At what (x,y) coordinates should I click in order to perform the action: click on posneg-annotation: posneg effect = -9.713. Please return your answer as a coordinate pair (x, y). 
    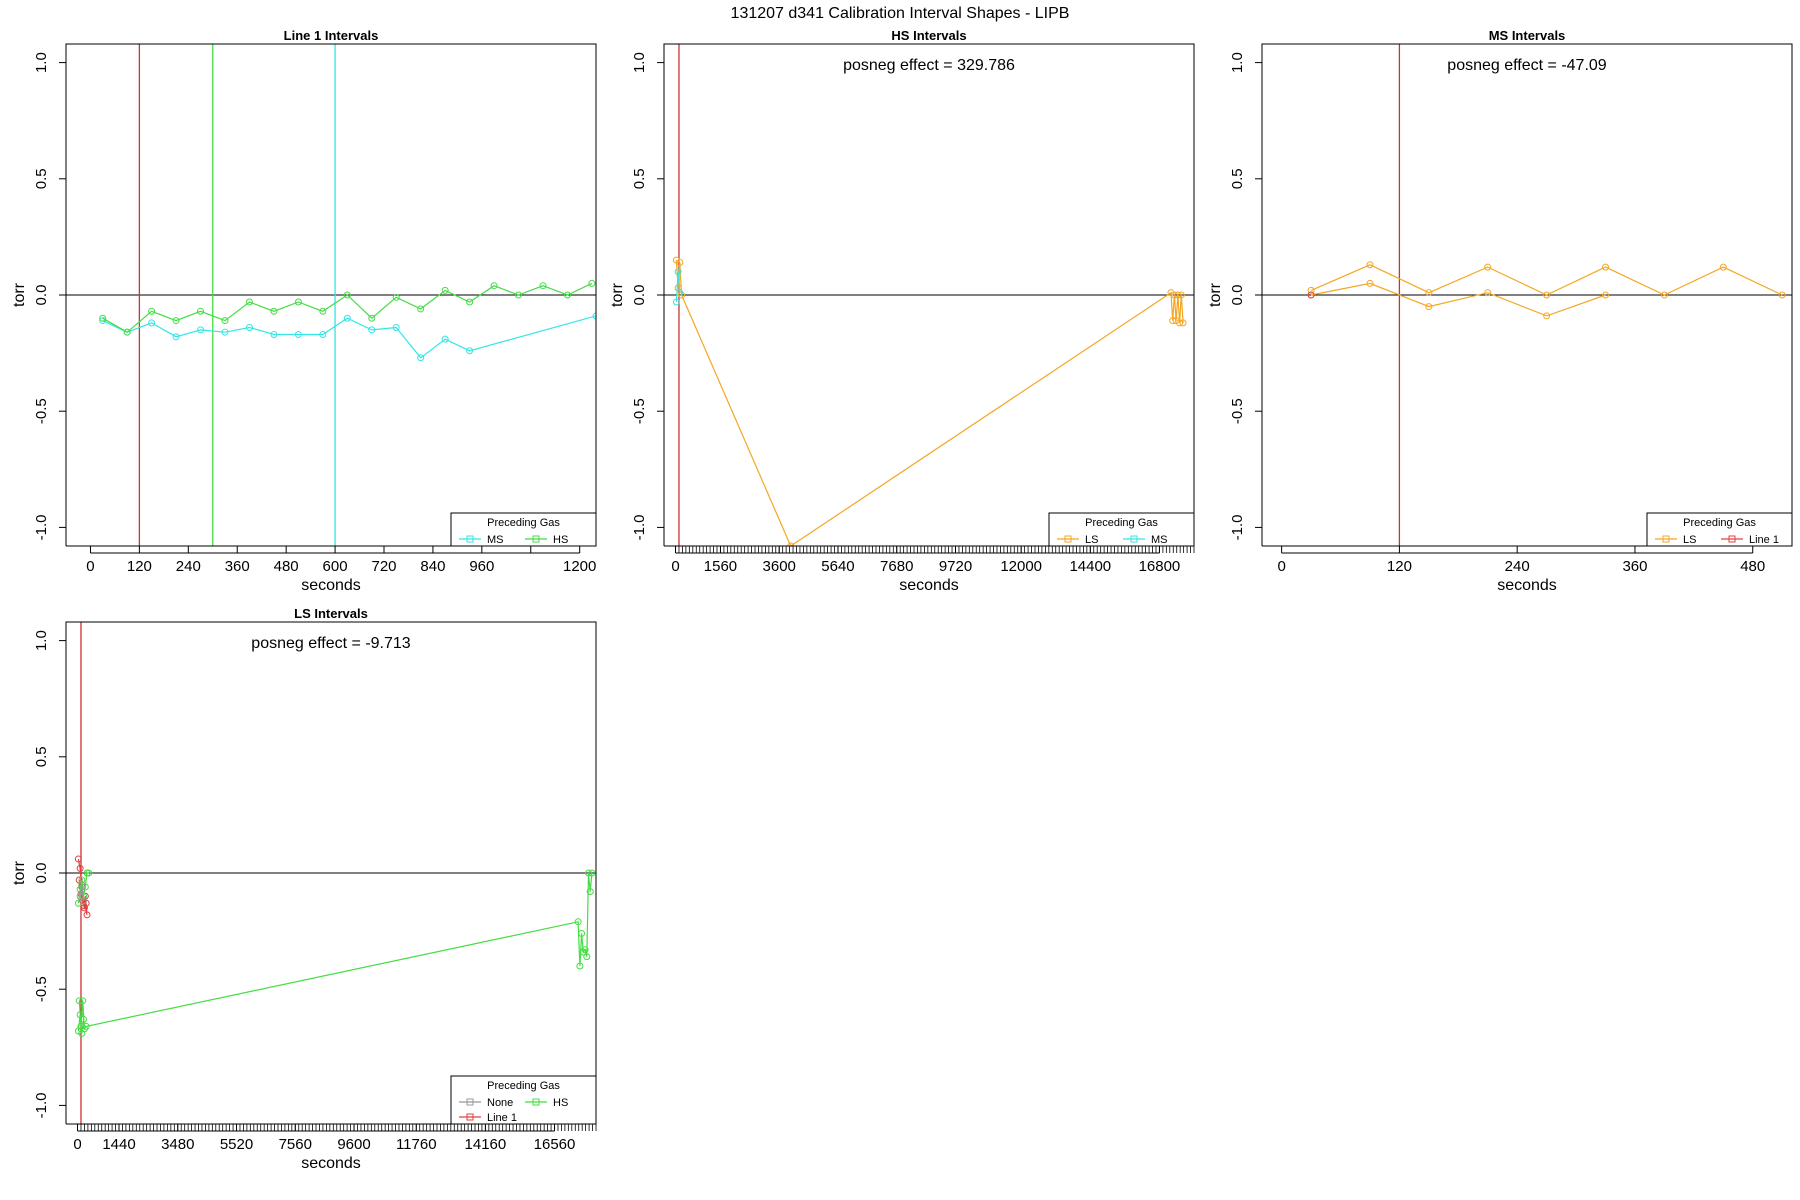
    Looking at the image, I should click on (330, 643).